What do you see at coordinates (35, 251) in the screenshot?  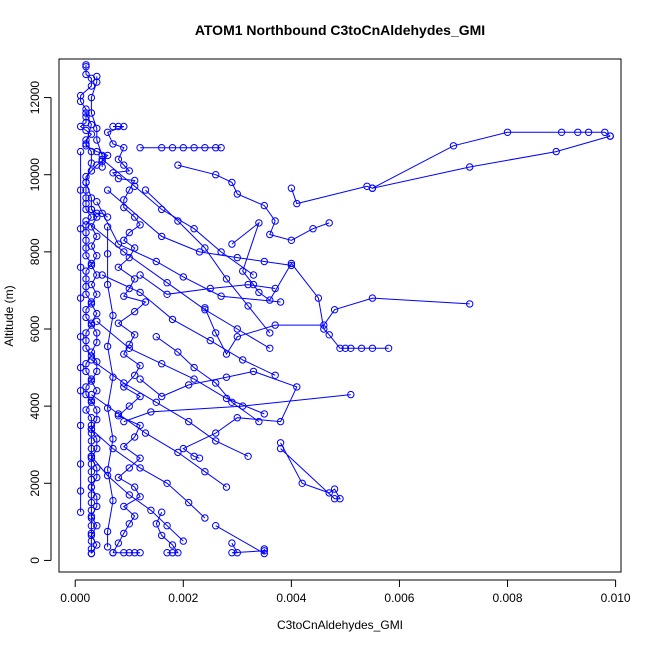 I see `y-tick-label: 8000` at bounding box center [35, 251].